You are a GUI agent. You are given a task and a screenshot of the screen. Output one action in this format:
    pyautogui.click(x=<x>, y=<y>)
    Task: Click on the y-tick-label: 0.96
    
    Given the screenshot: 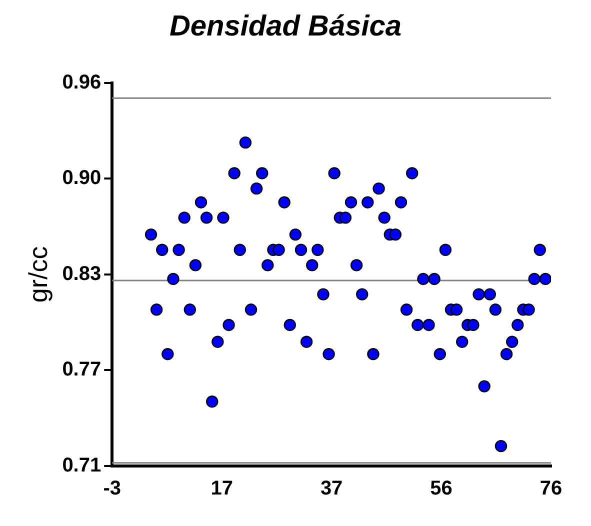 What is the action you would take?
    pyautogui.click(x=82, y=82)
    